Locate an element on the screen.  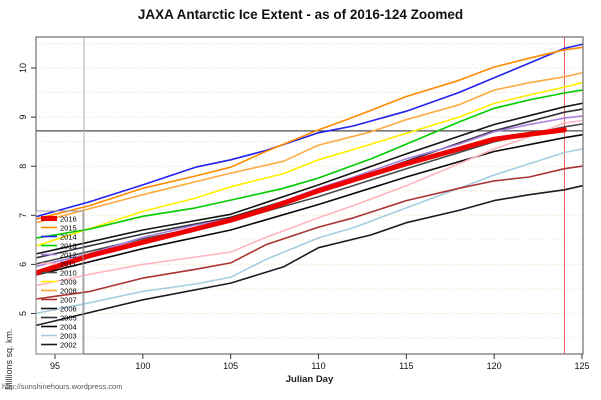
legend-label-2015: 2015 is located at coordinates (68, 227).